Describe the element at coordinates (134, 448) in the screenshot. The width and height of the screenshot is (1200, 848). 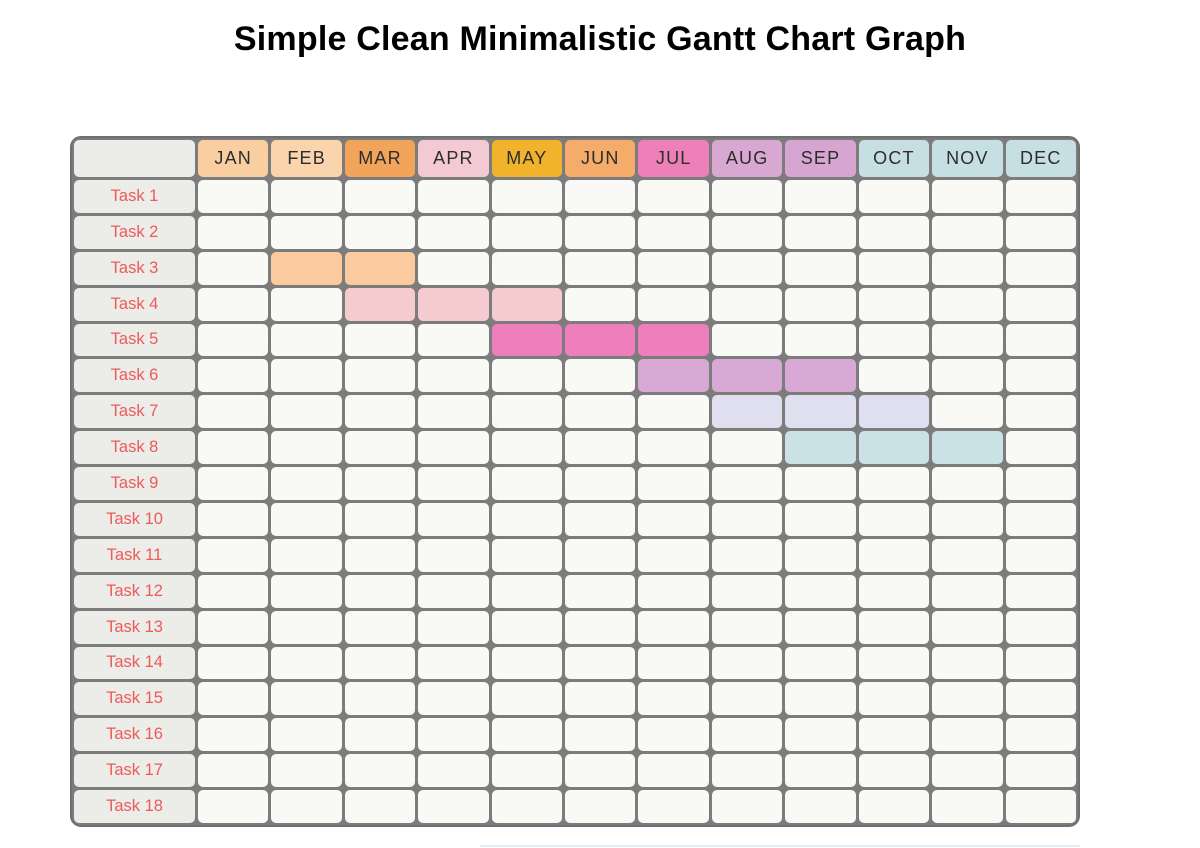
I see `task-label-8: Task 8` at that location.